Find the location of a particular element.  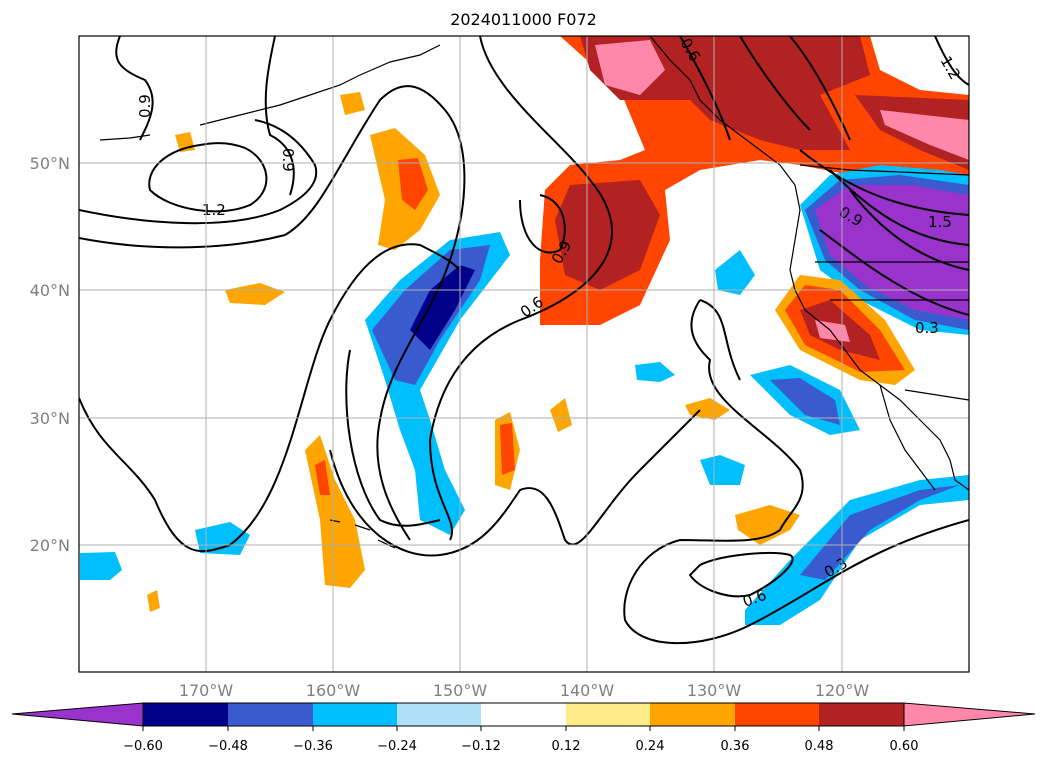

colorbar-tick-label: 0.24 is located at coordinates (650, 746).